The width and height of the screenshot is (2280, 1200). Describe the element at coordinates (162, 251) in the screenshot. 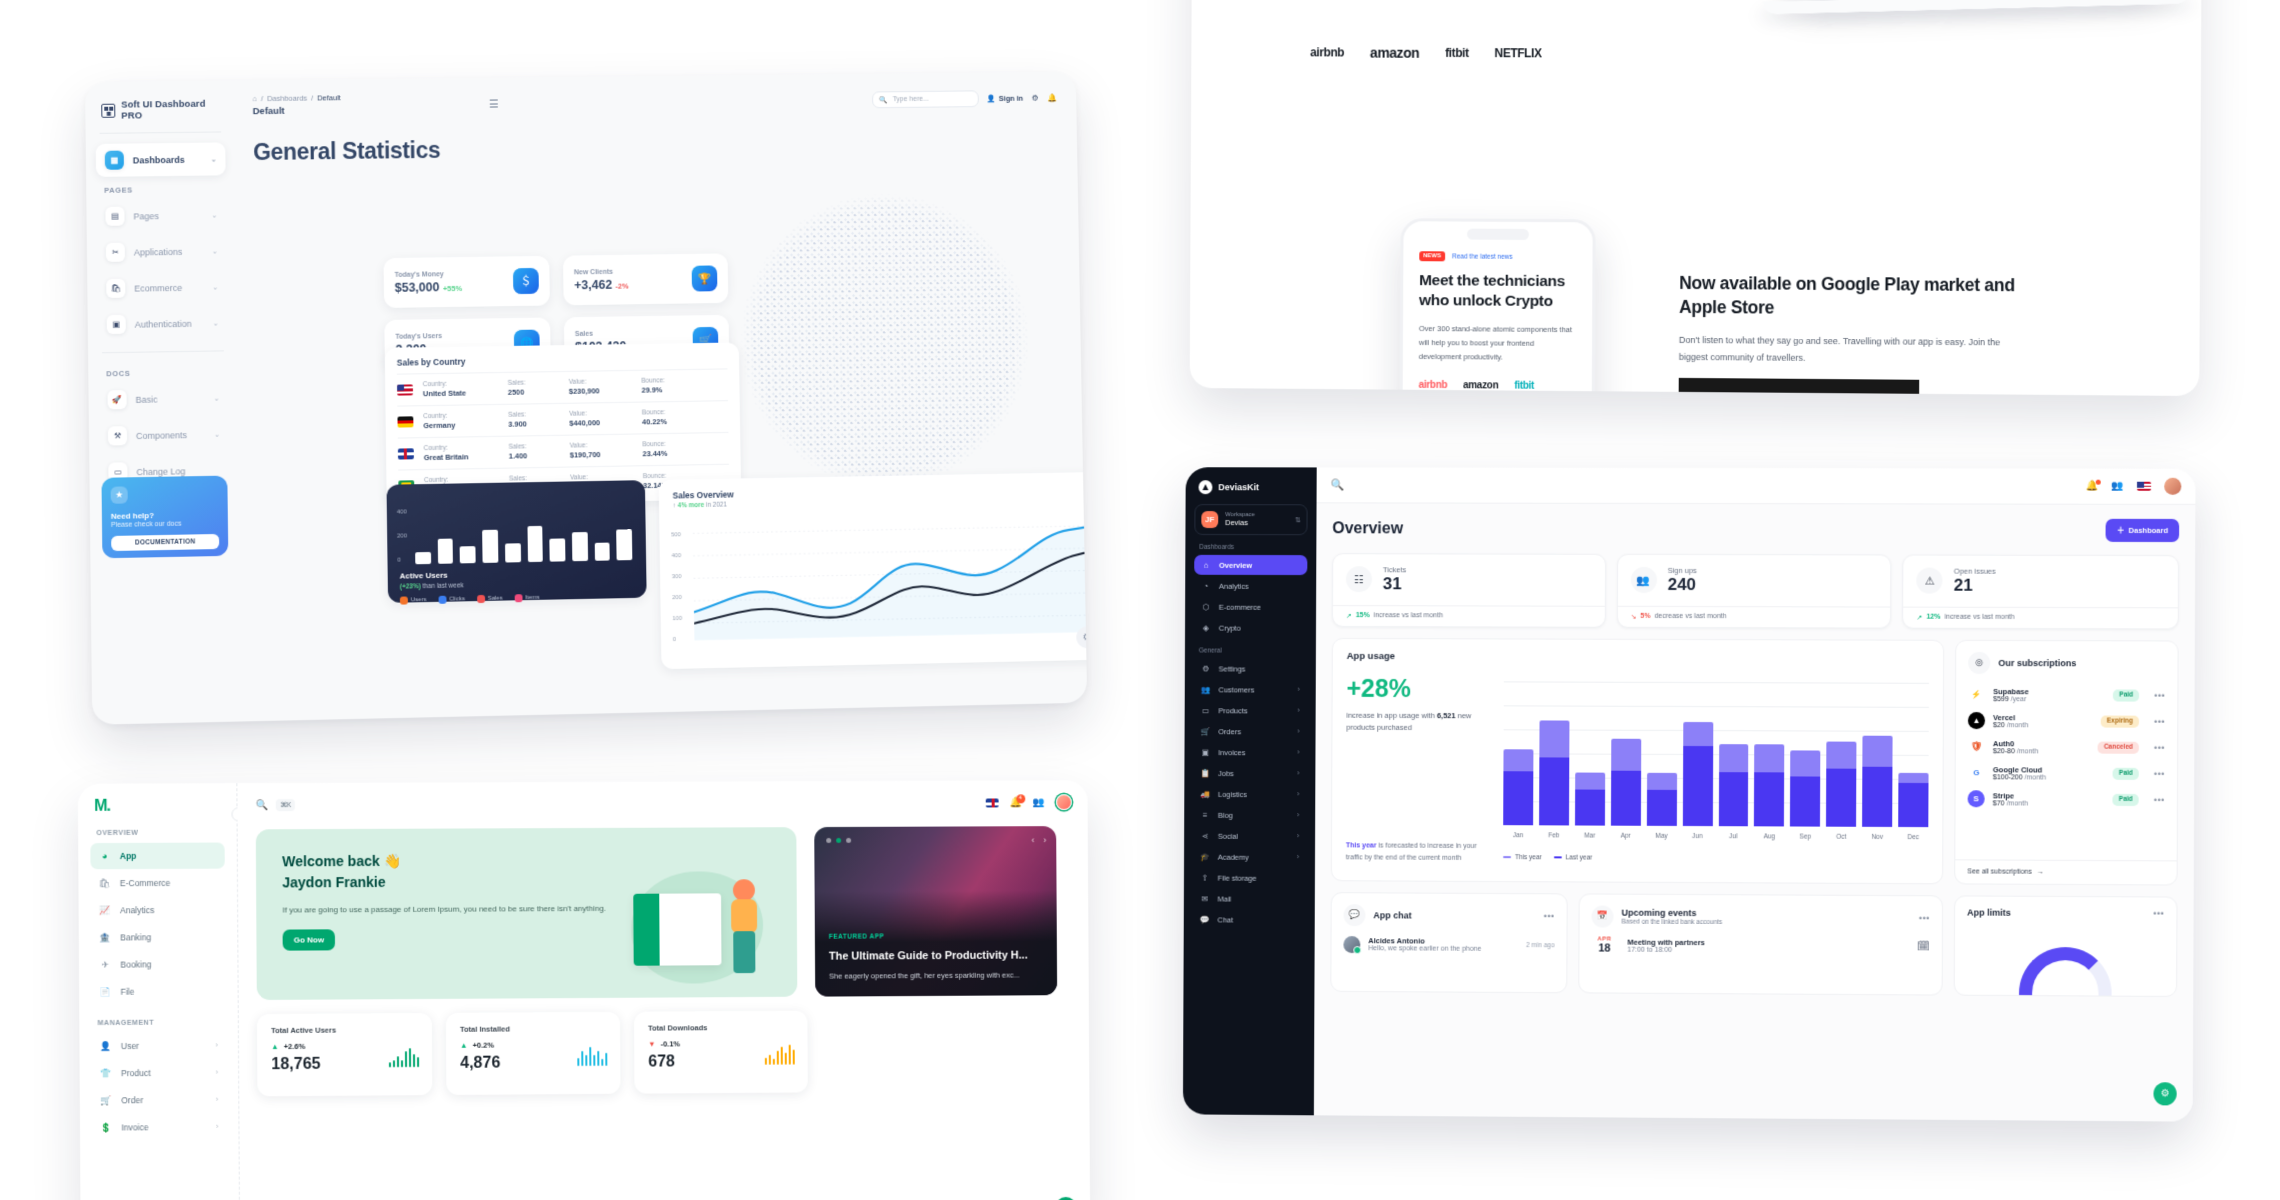

I see `sidebar-item-applications: ✂ Applications ⌄` at that location.